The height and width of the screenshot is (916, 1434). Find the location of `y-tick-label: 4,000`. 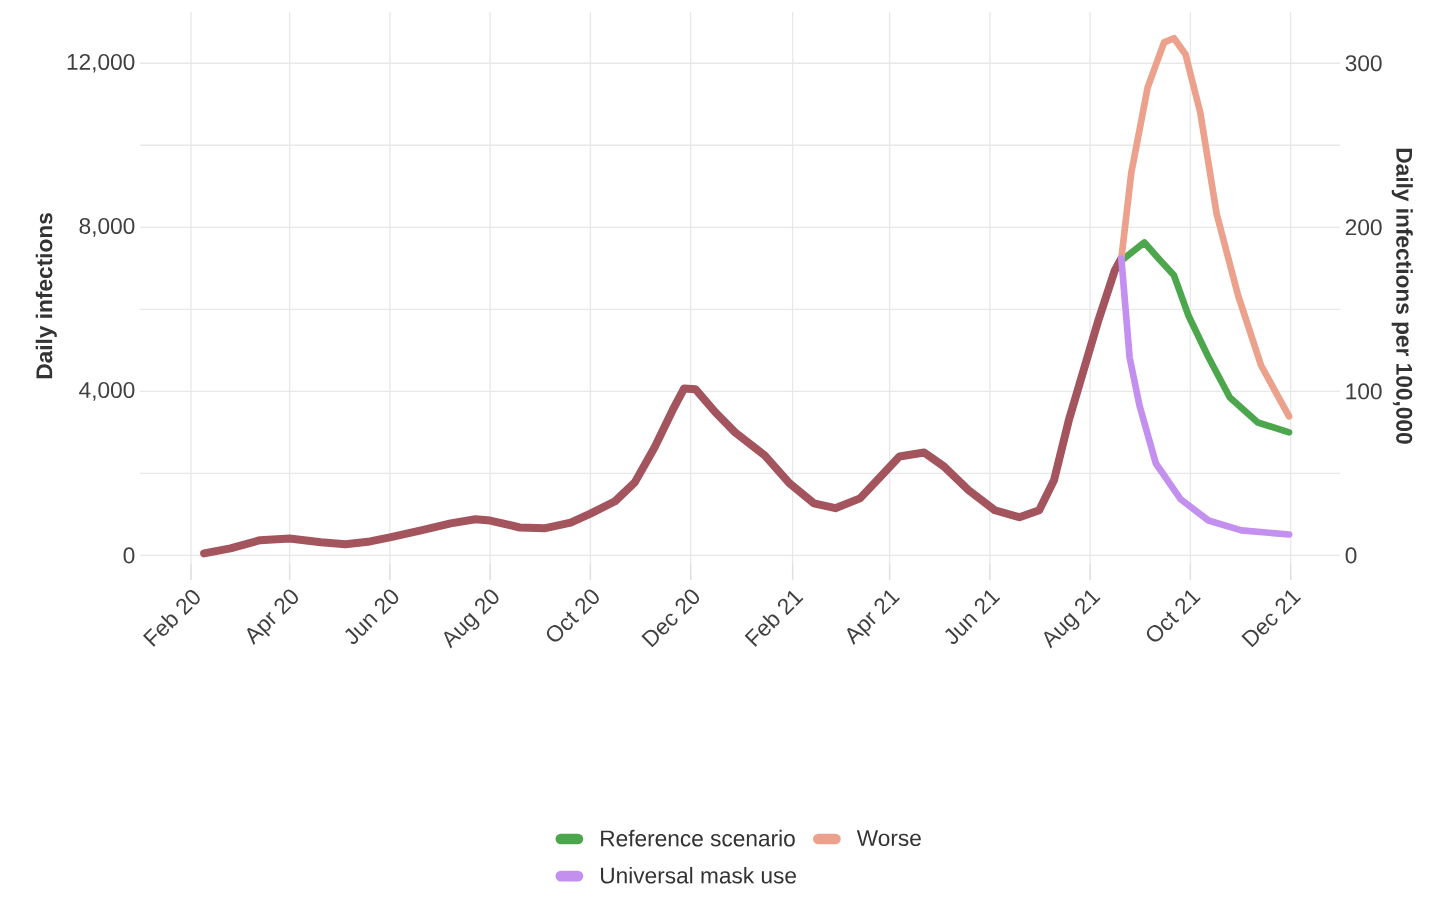

y-tick-label: 4,000 is located at coordinates (107, 391).